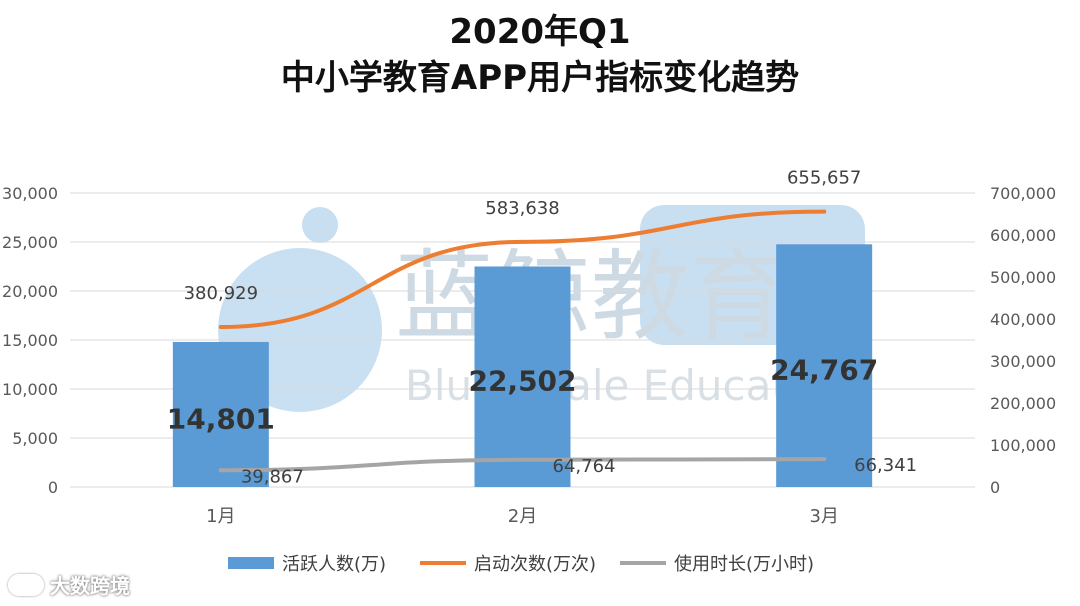  I want to click on left-axis-tick-label: 10,000, so click(30, 389).